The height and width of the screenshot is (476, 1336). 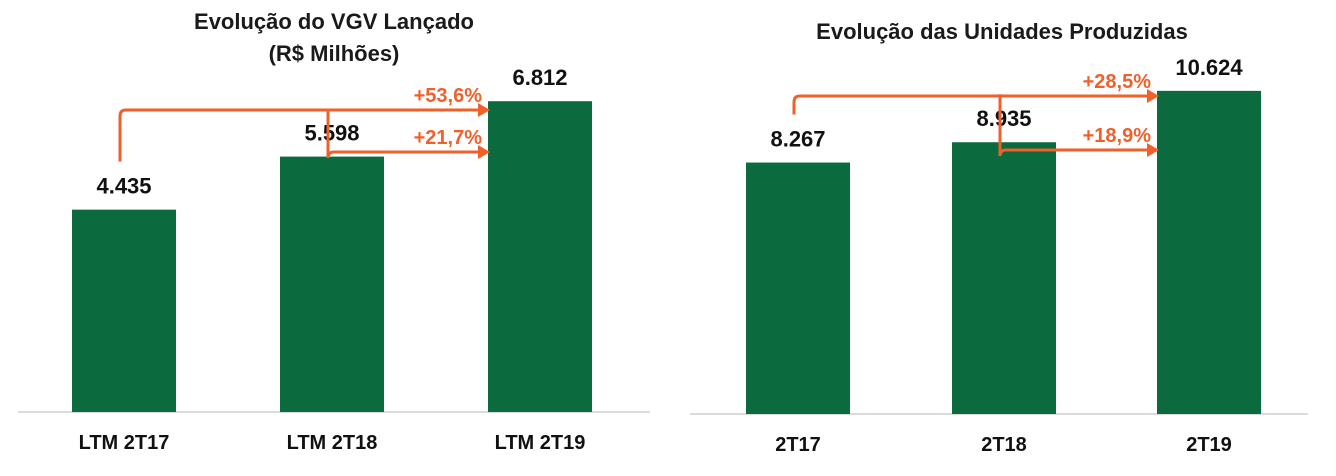 What do you see at coordinates (1004, 445) in the screenshot?
I see `category-label: 2T18` at bounding box center [1004, 445].